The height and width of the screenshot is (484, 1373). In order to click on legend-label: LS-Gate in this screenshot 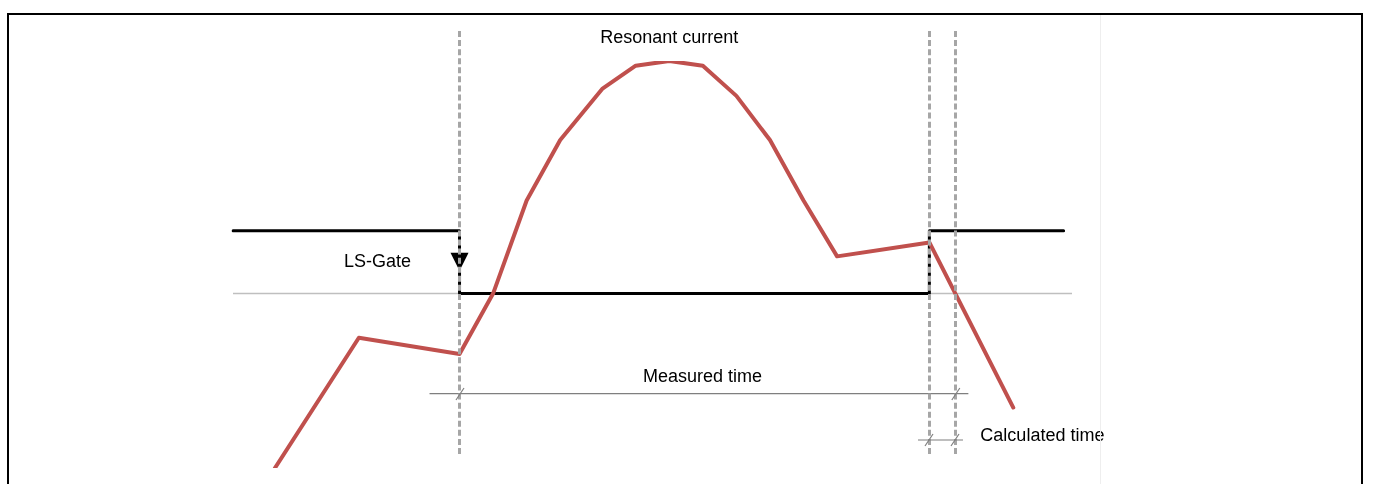, I will do `click(378, 261)`.